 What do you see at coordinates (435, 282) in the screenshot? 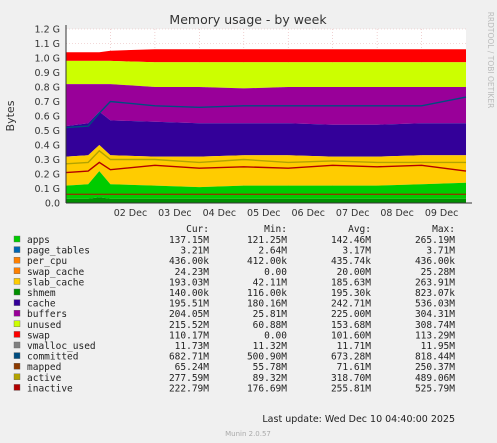
I see `legend-value-max: 263.91M` at bounding box center [435, 282].